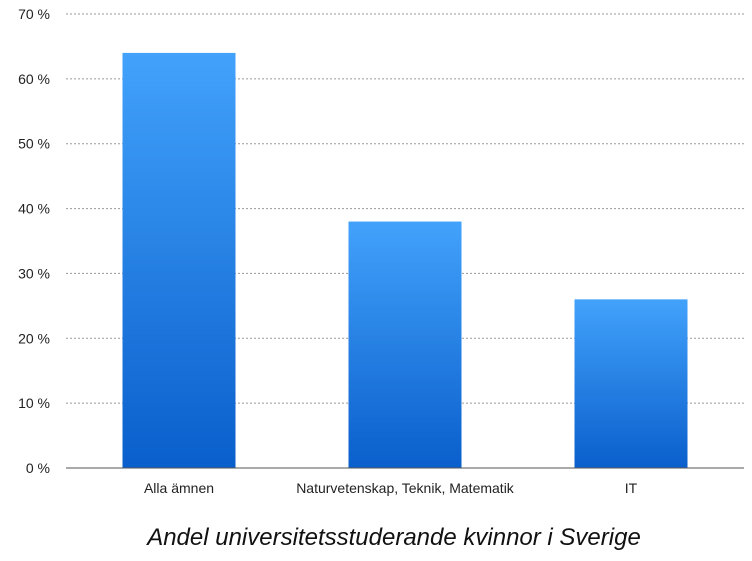  What do you see at coordinates (34, 403) in the screenshot?
I see `y-tick-label: 10 %` at bounding box center [34, 403].